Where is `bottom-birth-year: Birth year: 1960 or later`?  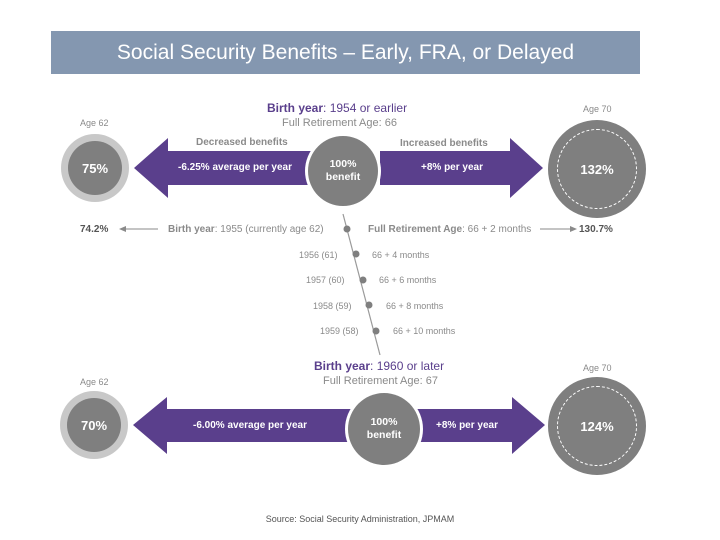 bottom-birth-year: Birth year: 1960 or later is located at coordinates (379, 366).